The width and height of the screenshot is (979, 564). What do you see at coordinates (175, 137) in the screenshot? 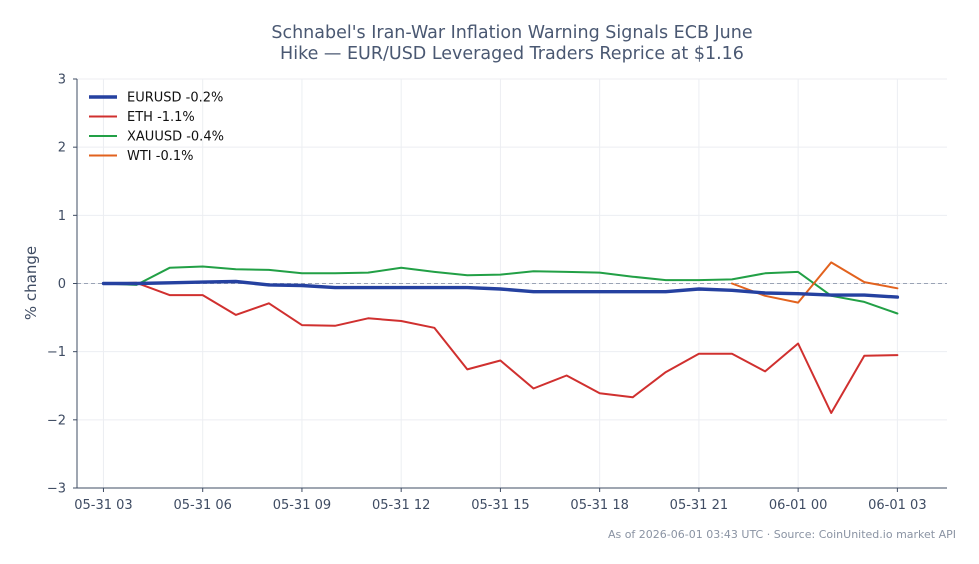
I see `legend-label-2: XAUUSD -0.4%` at bounding box center [175, 137].